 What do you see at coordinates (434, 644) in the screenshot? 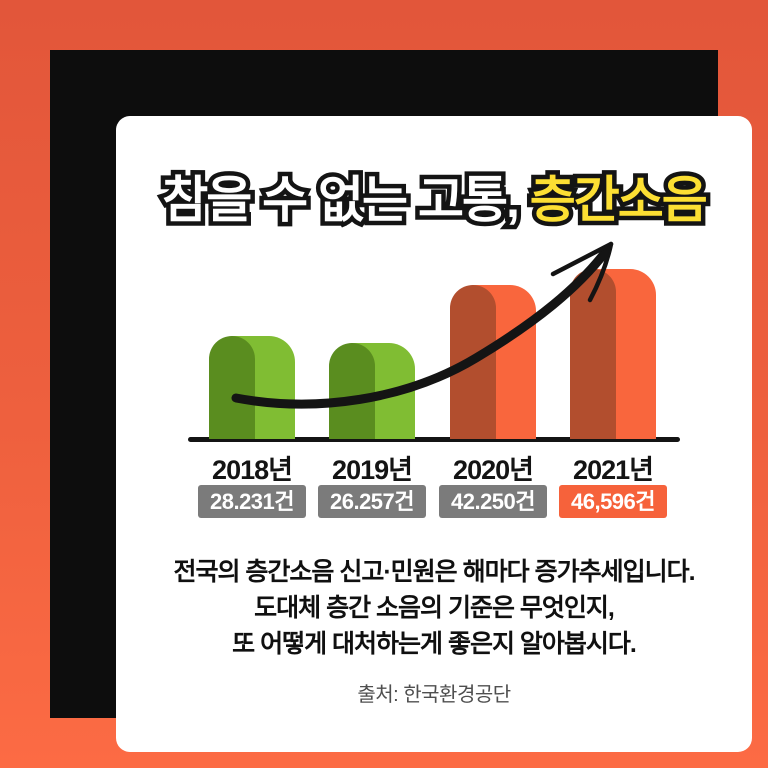
I see `description-line: 또 어떻게 대처하는게 좋은지 알아봅시다.` at bounding box center [434, 644].